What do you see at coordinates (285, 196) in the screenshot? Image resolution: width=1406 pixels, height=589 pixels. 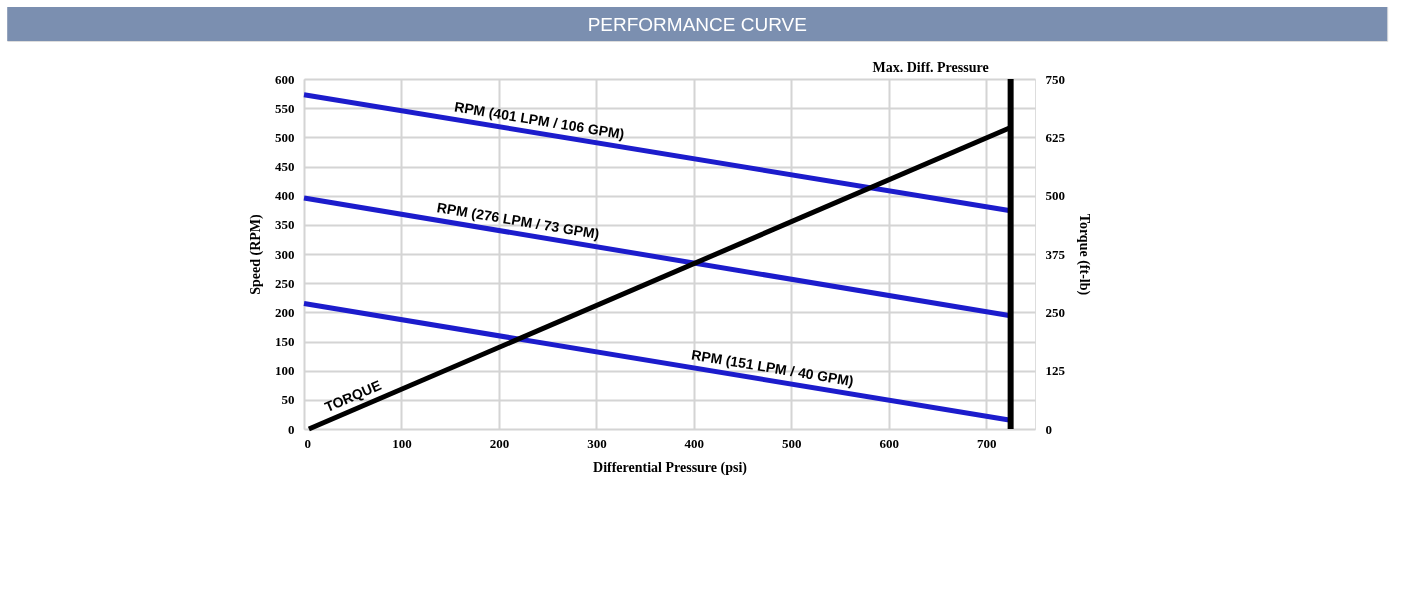 I see `y-tick-label: 400` at bounding box center [285, 196].